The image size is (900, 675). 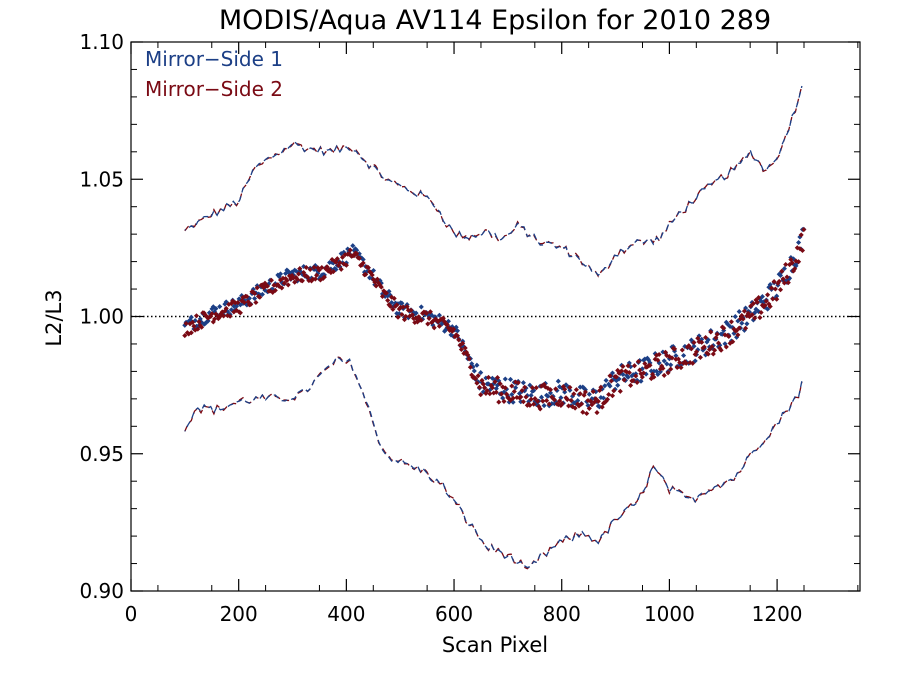 I want to click on y-tick-label: 0.90, so click(x=101, y=591).